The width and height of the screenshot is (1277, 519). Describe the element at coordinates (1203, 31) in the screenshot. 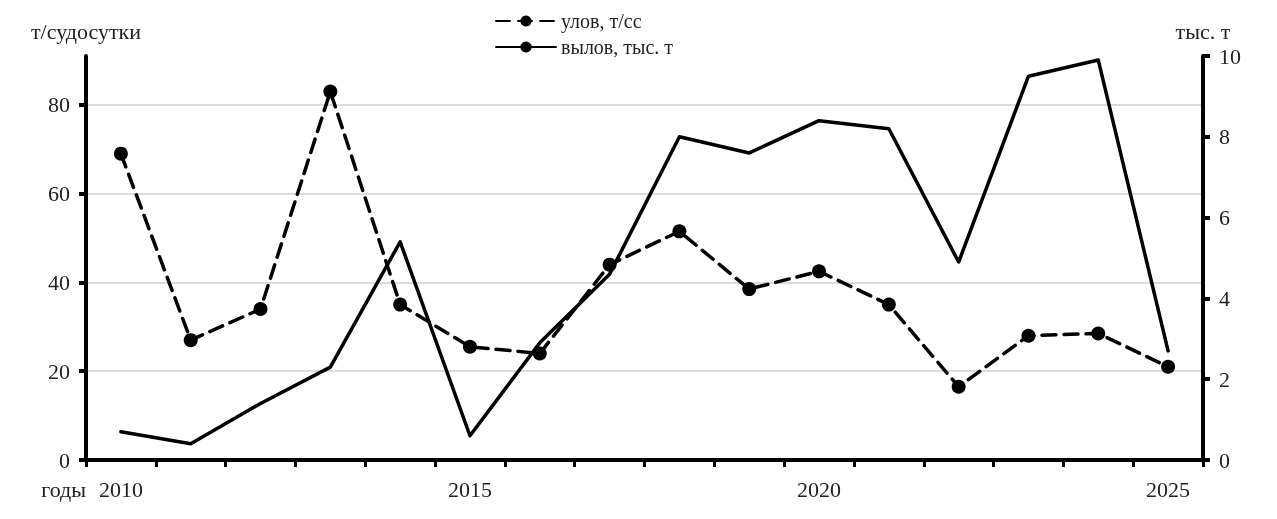

I see `y2-axis-title: тыс. т` at that location.